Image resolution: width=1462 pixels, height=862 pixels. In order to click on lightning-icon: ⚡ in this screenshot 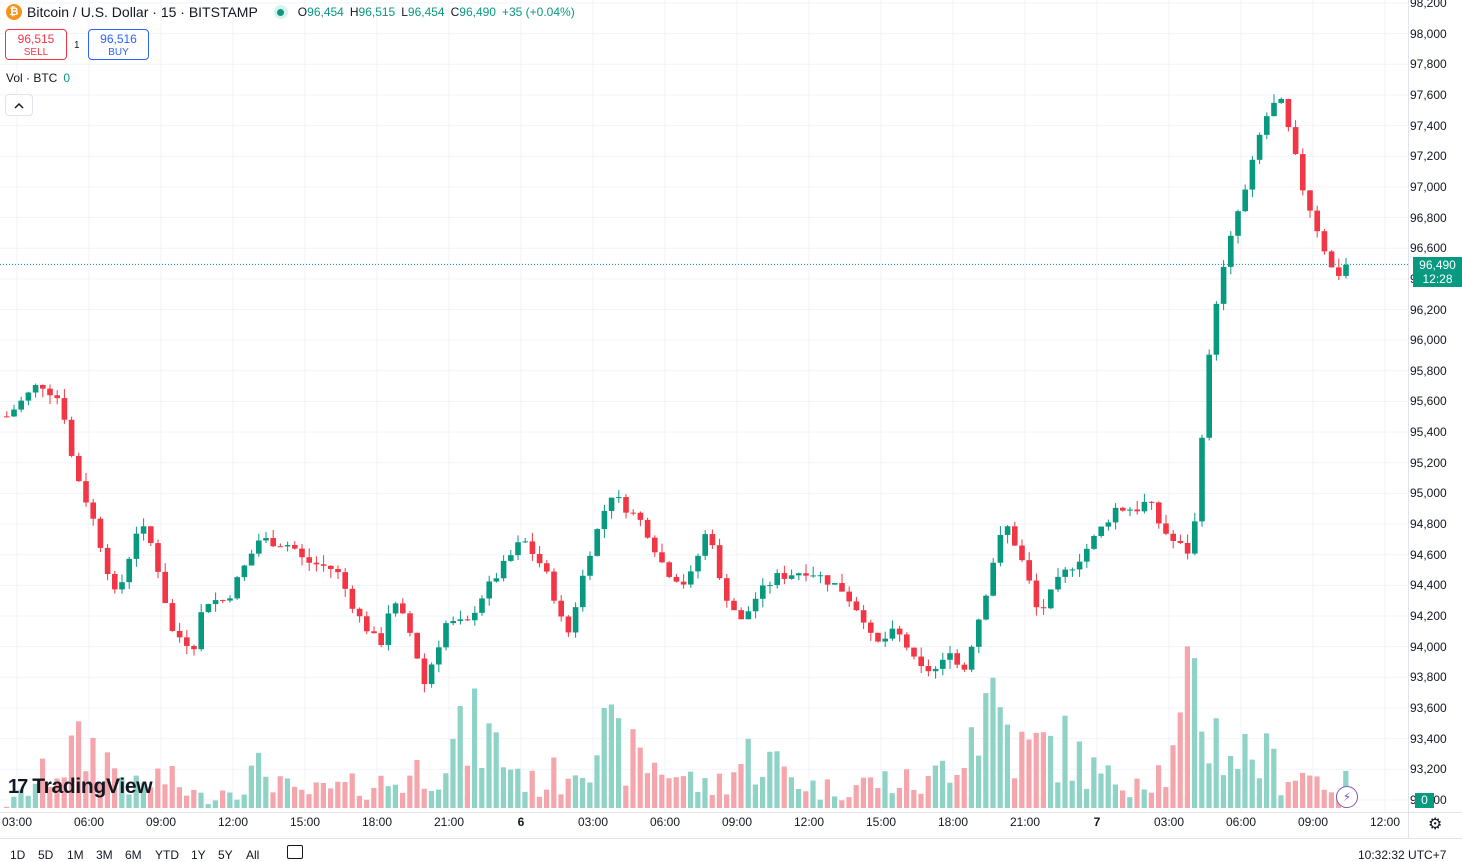, I will do `click(1347, 797)`.